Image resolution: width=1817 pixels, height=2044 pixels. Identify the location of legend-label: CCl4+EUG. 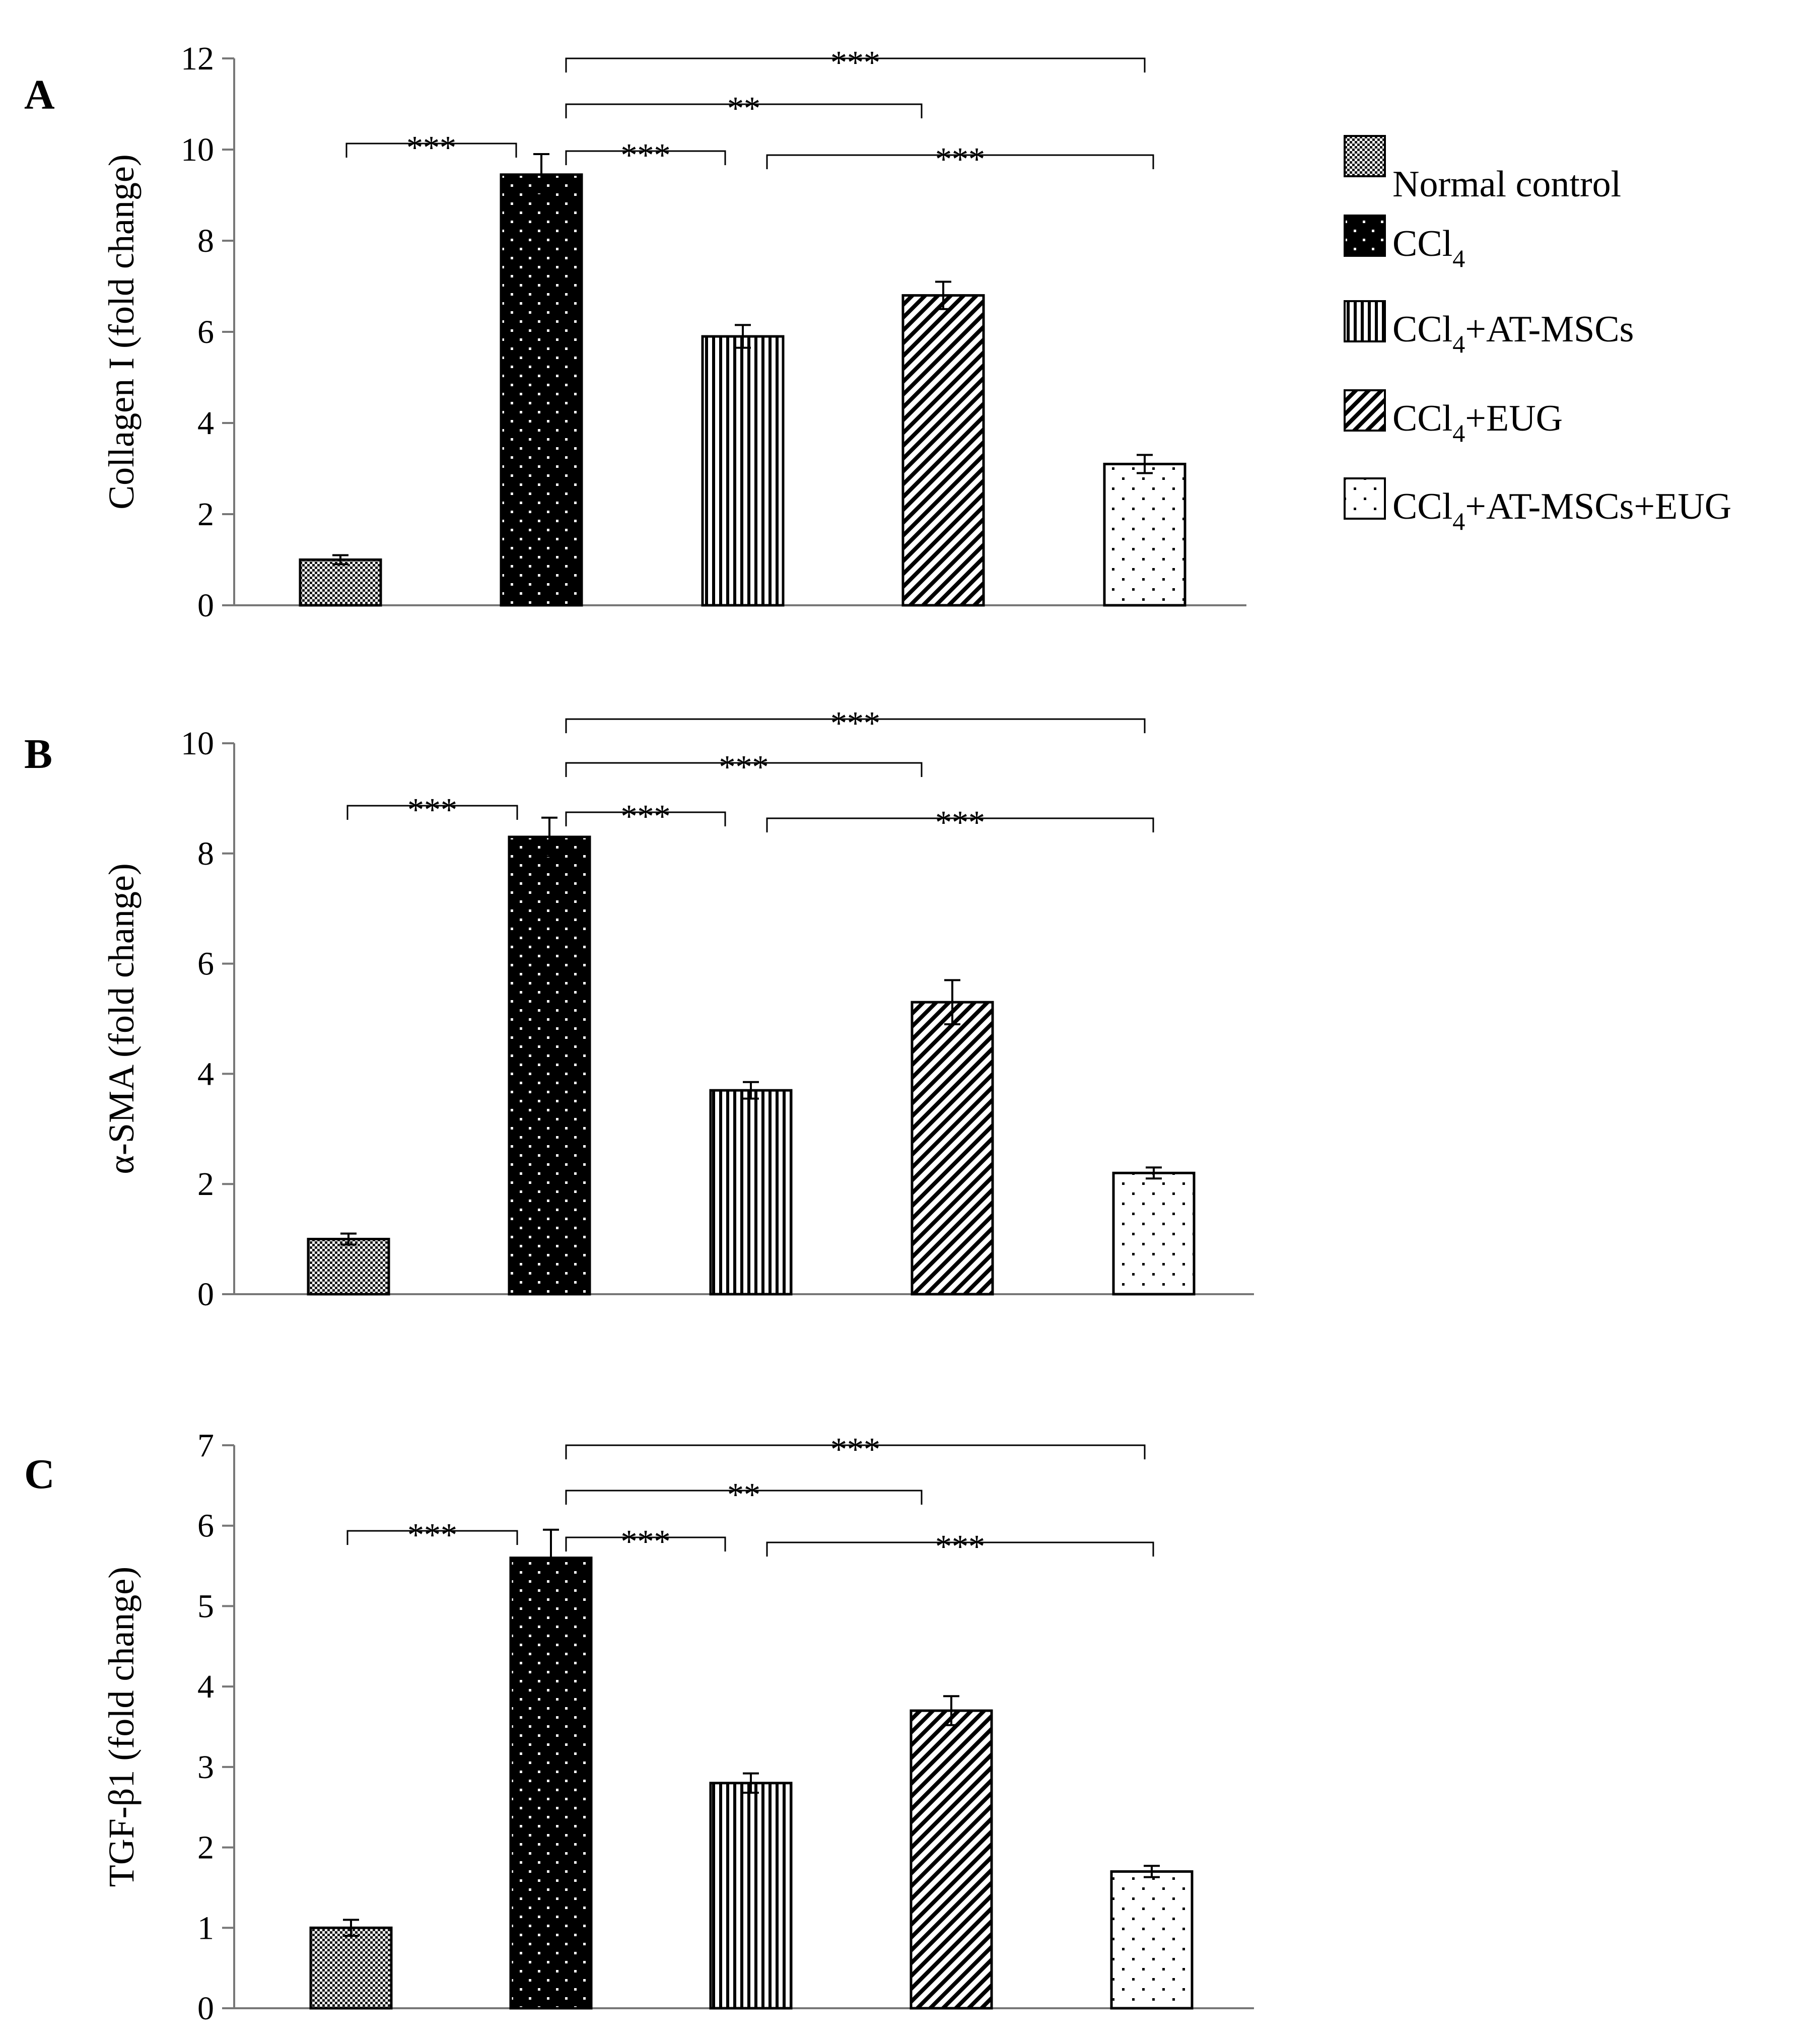
(1478, 423).